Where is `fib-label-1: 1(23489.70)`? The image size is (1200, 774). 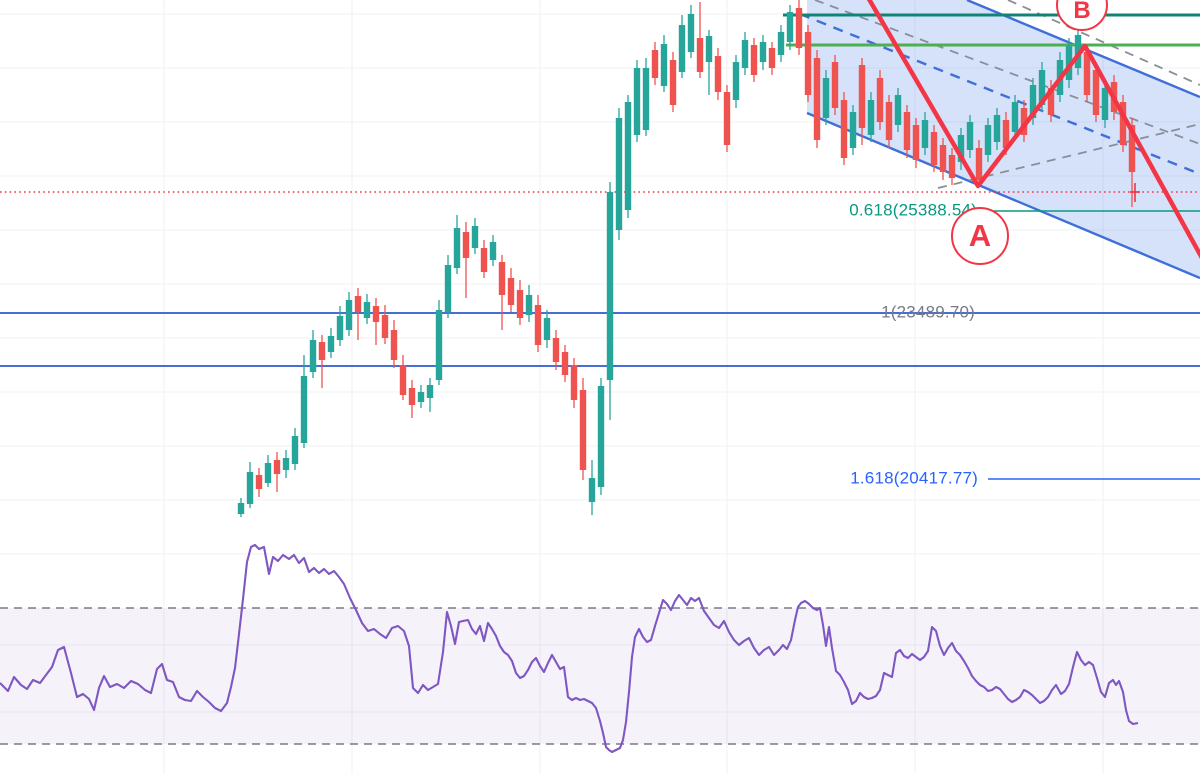 fib-label-1: 1(23489.70) is located at coordinates (928, 312).